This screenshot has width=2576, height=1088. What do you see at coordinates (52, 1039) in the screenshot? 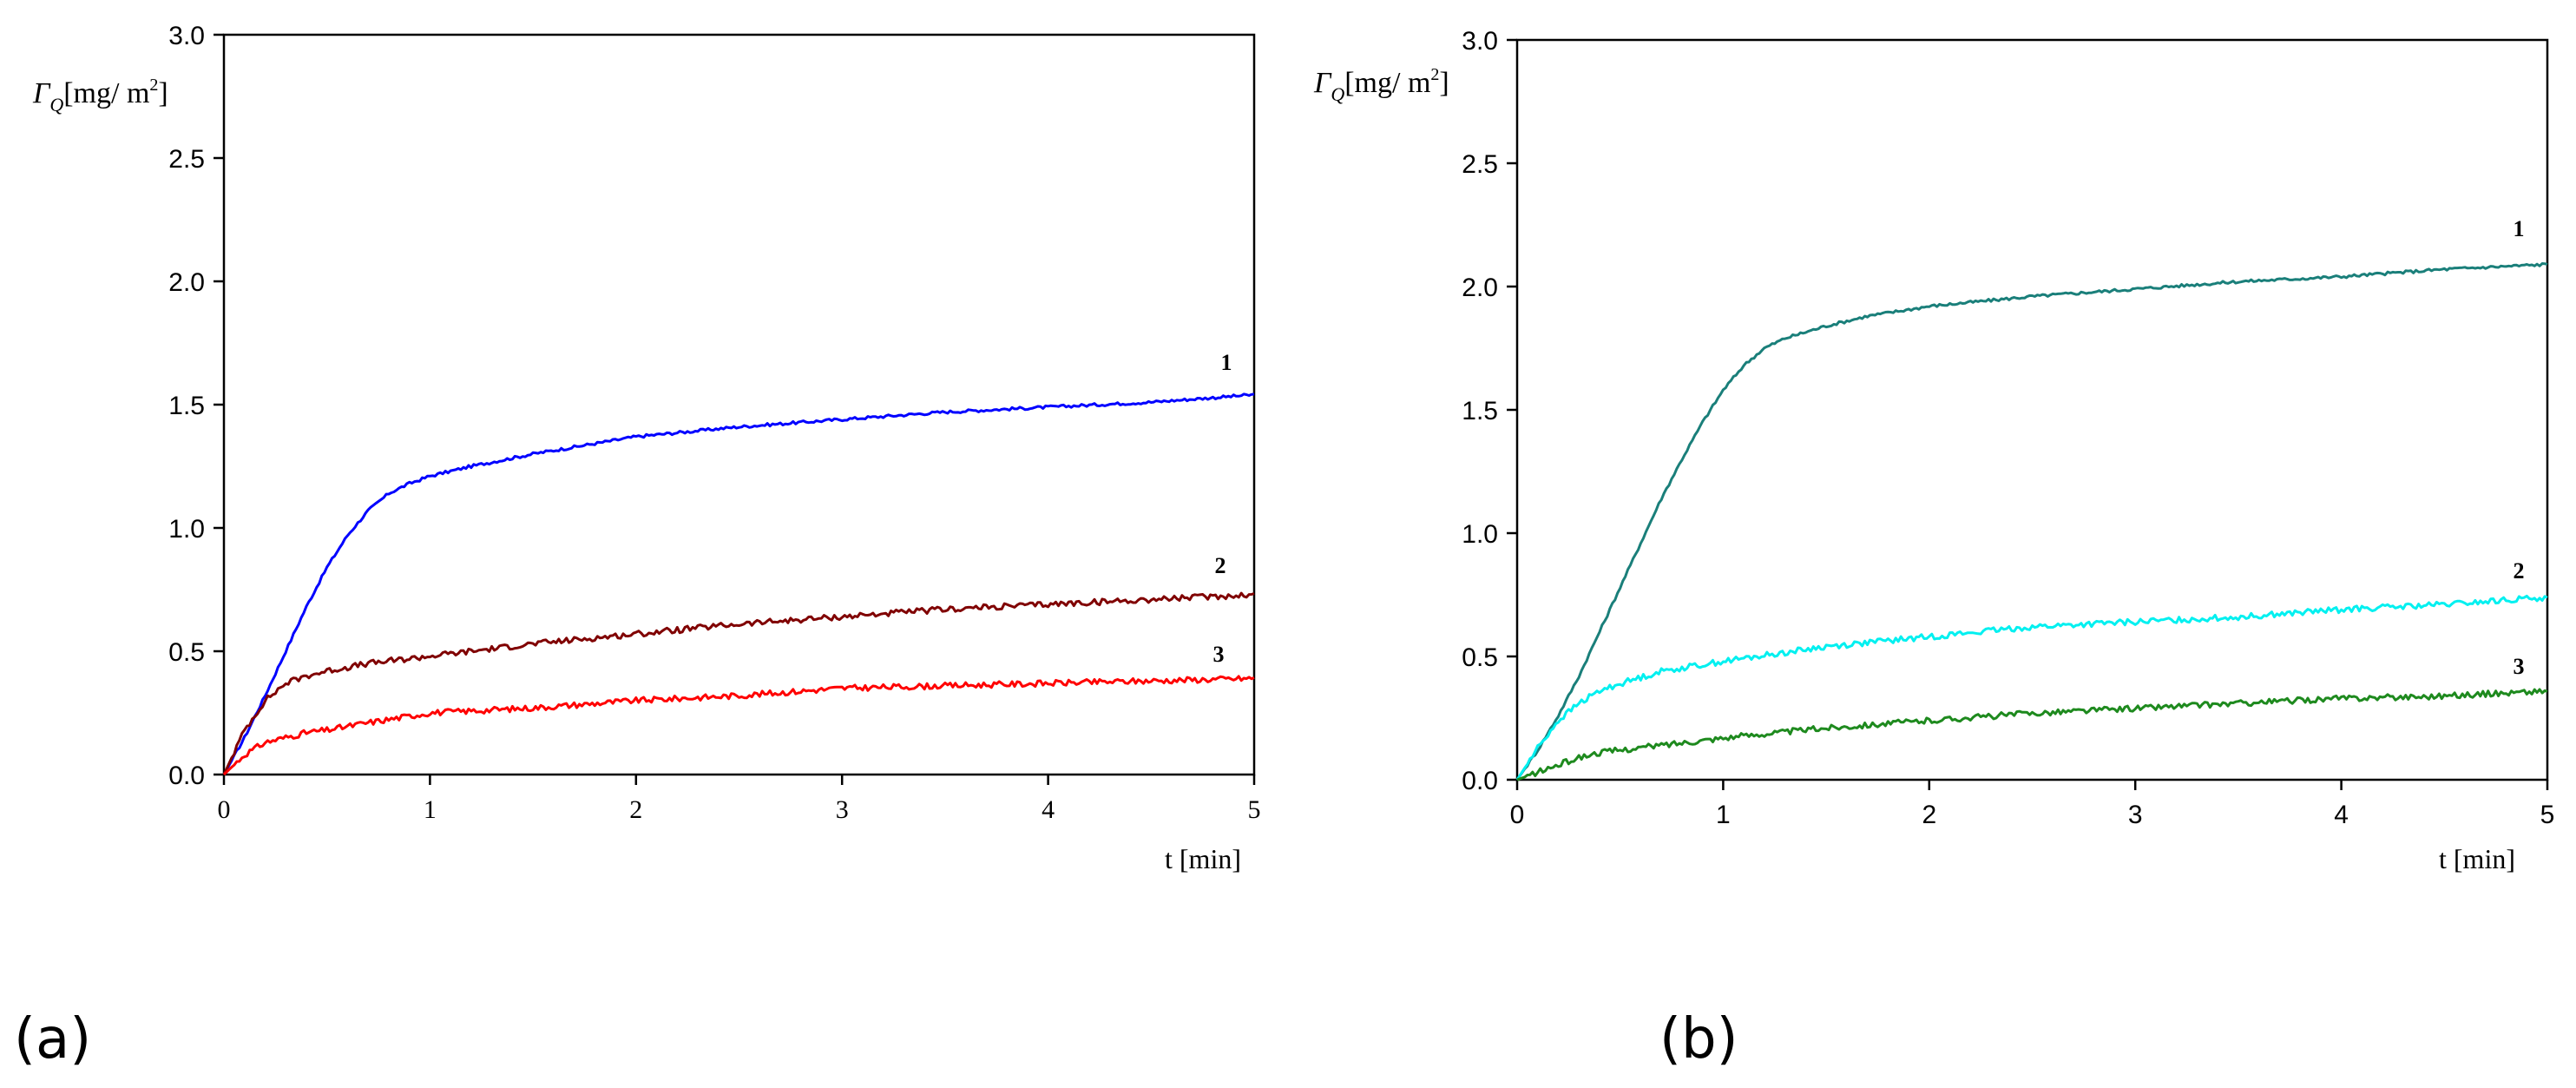
I see `panel-label: (a)` at bounding box center [52, 1039].